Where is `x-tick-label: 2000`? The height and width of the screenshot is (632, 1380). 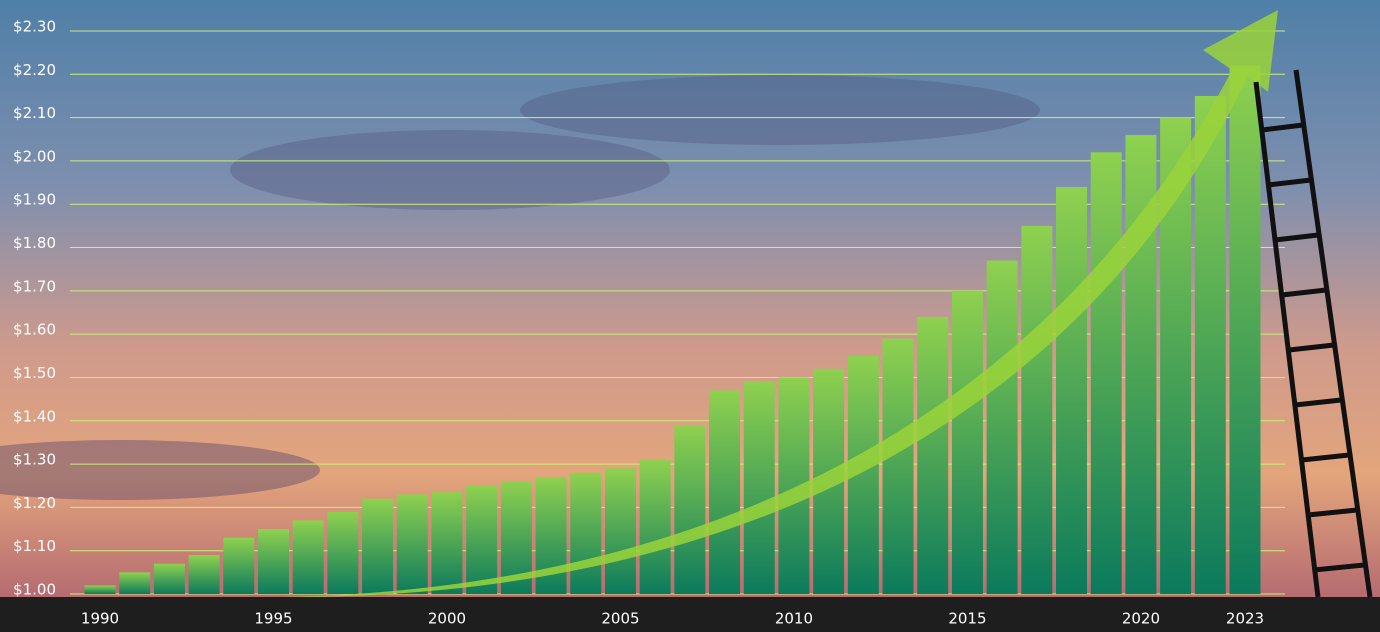
x-tick-label: 2000 is located at coordinates (447, 619).